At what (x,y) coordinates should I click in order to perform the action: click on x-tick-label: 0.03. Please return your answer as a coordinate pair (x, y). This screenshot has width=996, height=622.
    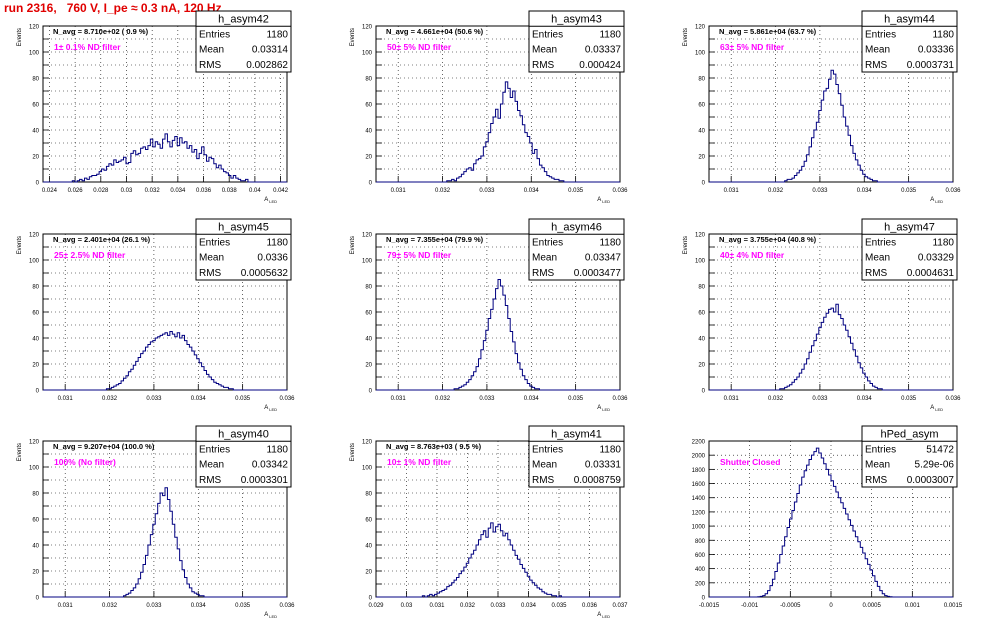
    Looking at the image, I should click on (407, 606).